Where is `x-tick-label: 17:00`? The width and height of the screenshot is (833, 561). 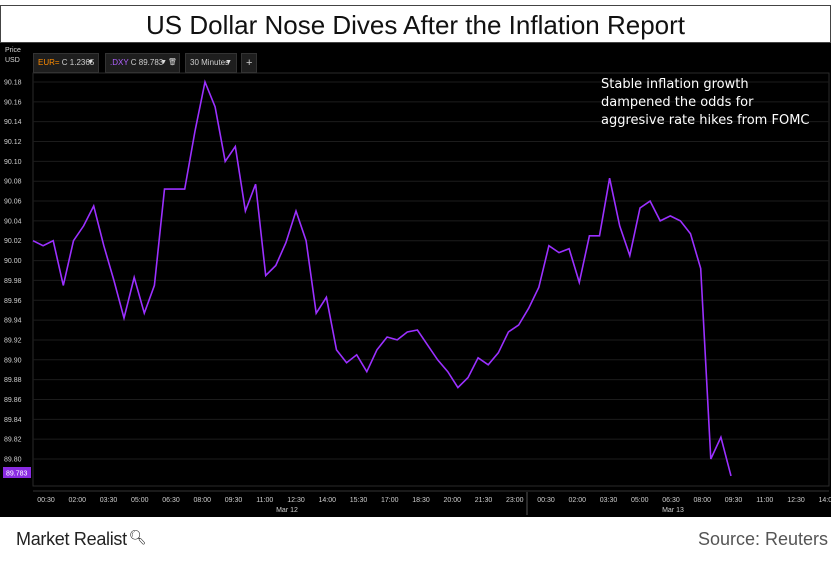
x-tick-label: 17:00 is located at coordinates (390, 500).